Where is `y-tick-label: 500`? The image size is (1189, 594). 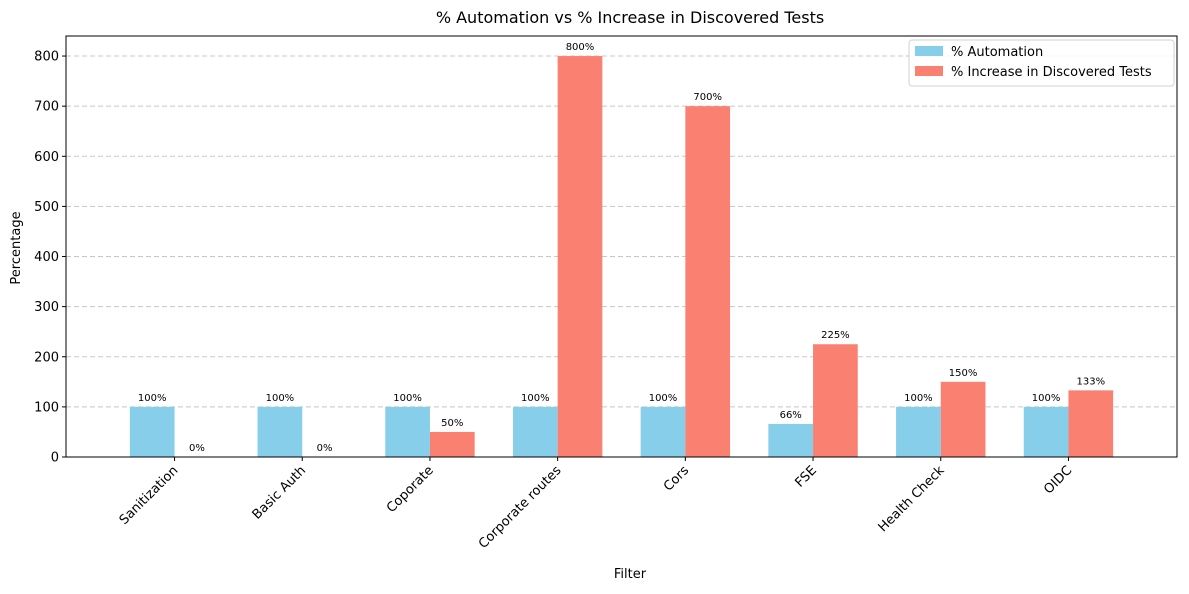
y-tick-label: 500 is located at coordinates (46, 207).